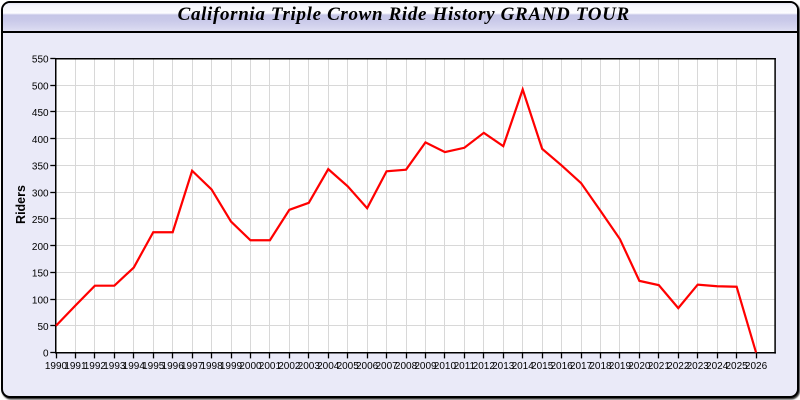  Describe the element at coordinates (40, 140) in the screenshot. I see `svg-text: 400` at that location.